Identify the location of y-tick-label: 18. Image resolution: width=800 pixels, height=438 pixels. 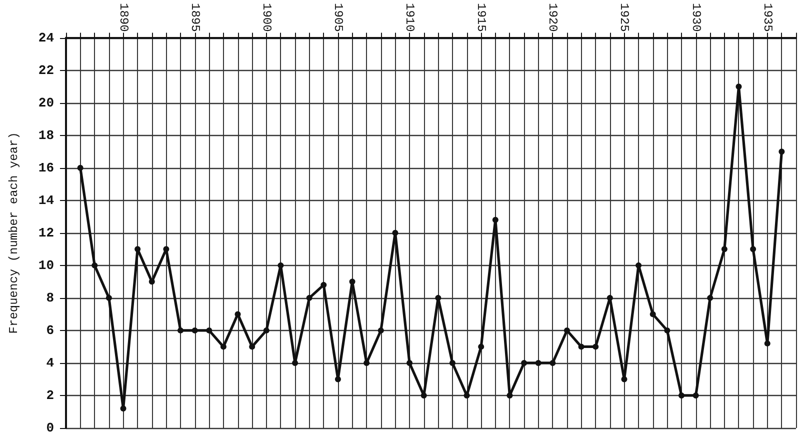
(46, 135).